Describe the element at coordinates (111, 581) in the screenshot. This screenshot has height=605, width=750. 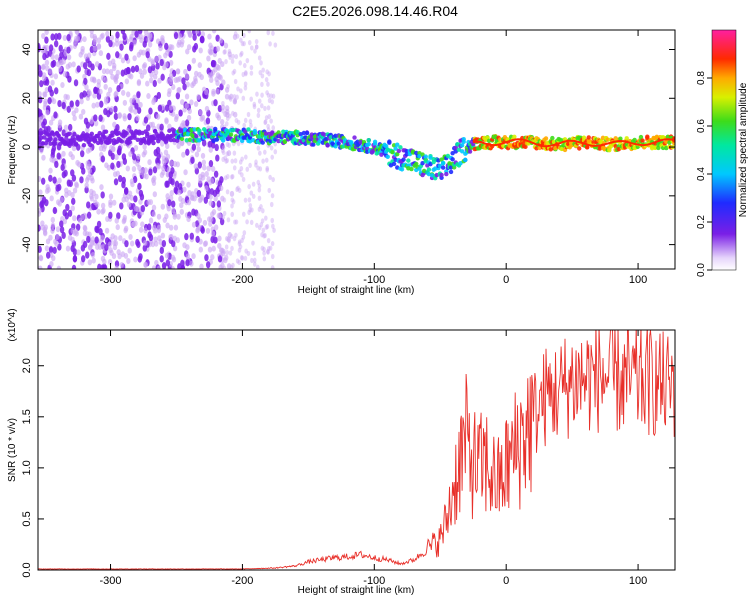
I see `bottom-x-tick-label: -300` at that location.